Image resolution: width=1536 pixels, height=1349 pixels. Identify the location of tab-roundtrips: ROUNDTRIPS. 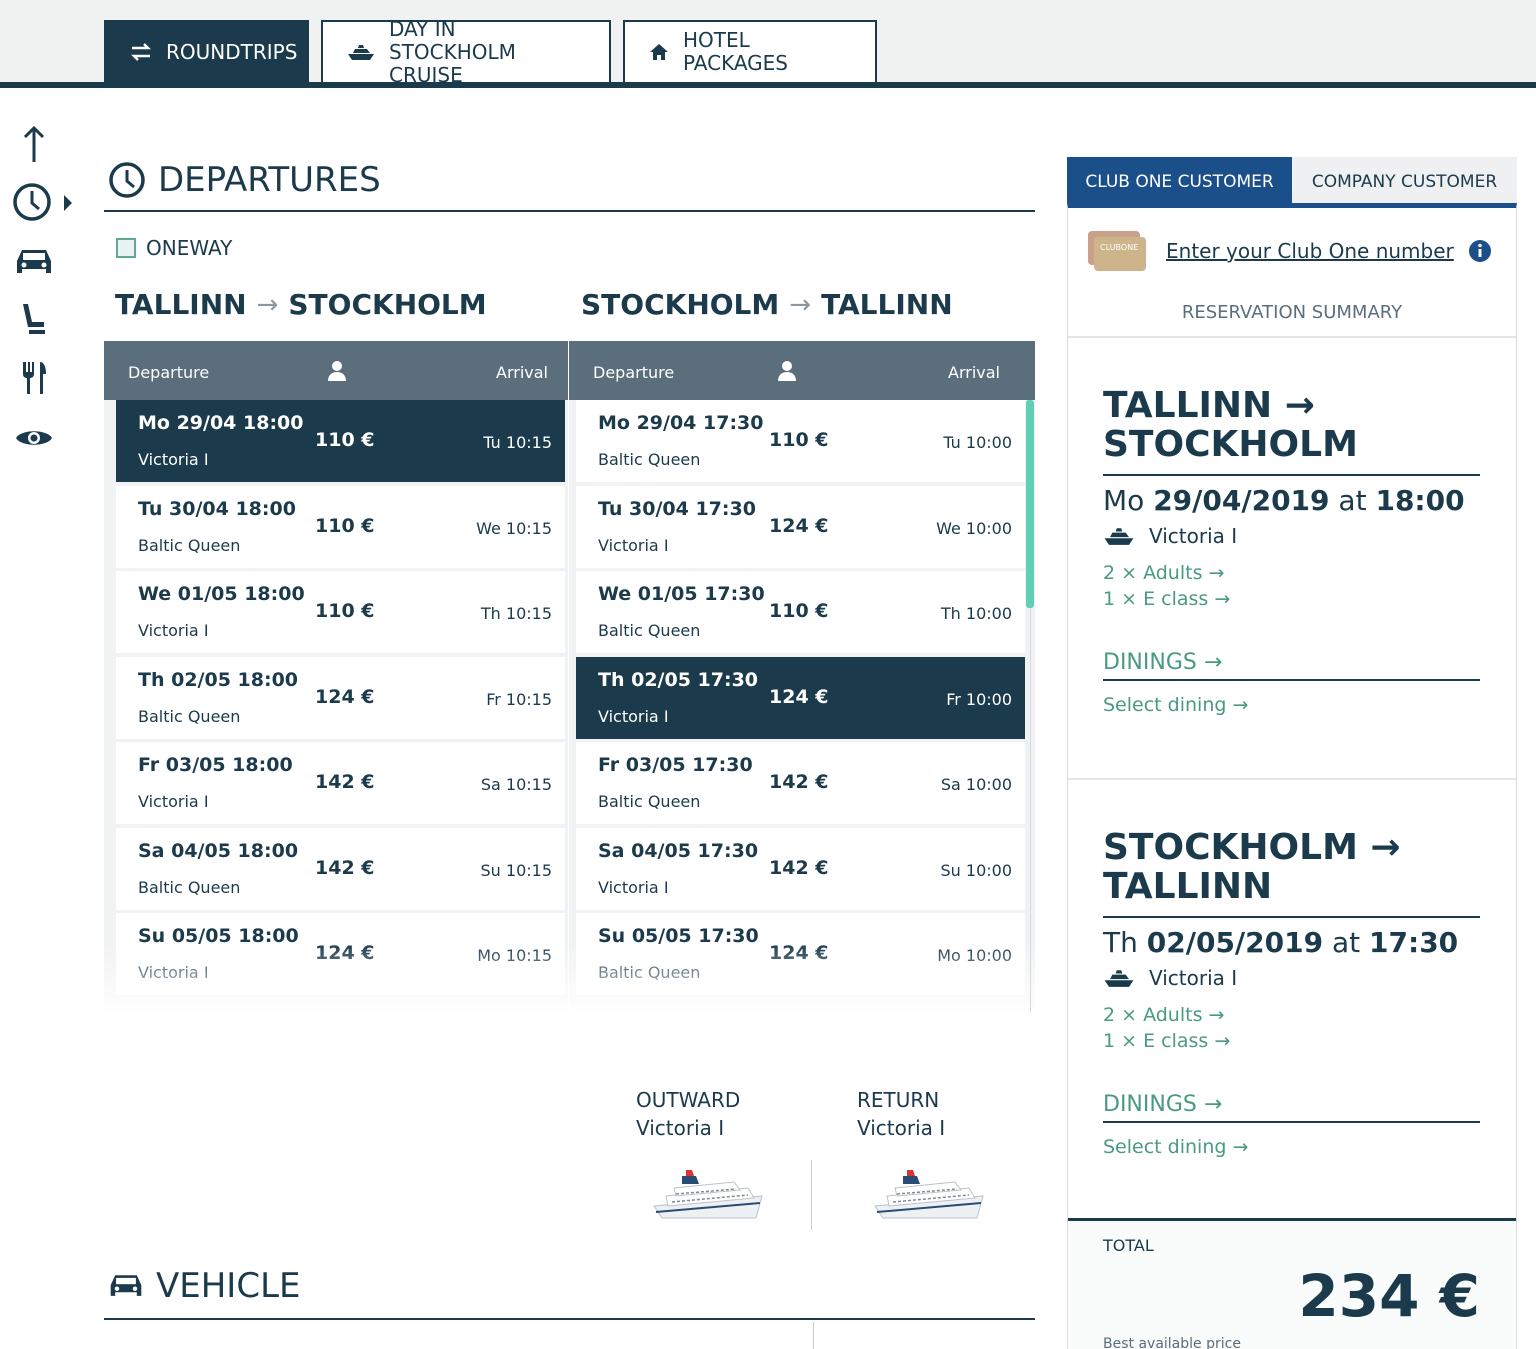
(206, 51).